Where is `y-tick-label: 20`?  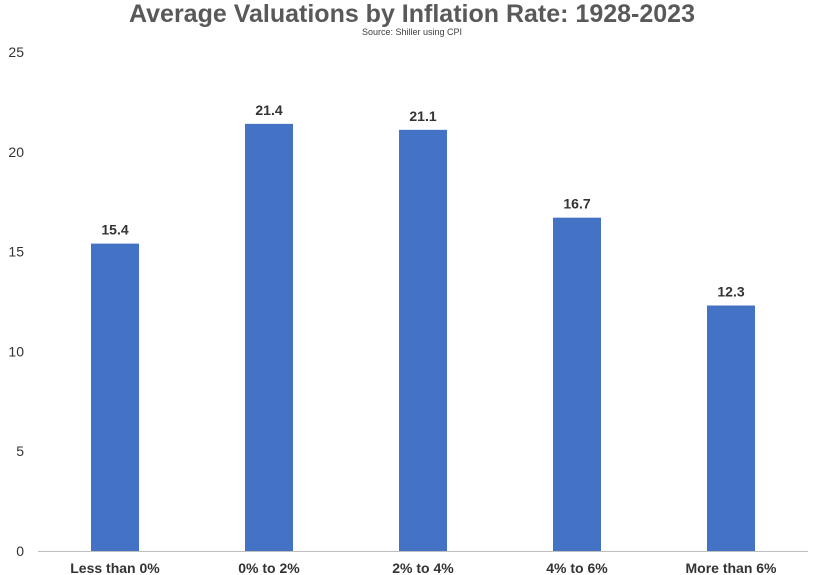
y-tick-label: 20 is located at coordinates (16, 152).